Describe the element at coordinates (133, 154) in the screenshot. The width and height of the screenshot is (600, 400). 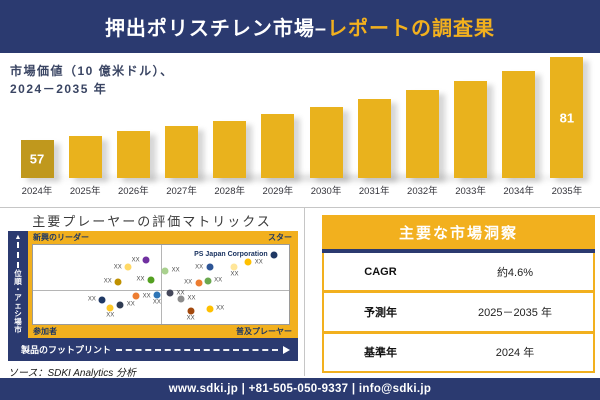
I see `bar-2026年` at that location.